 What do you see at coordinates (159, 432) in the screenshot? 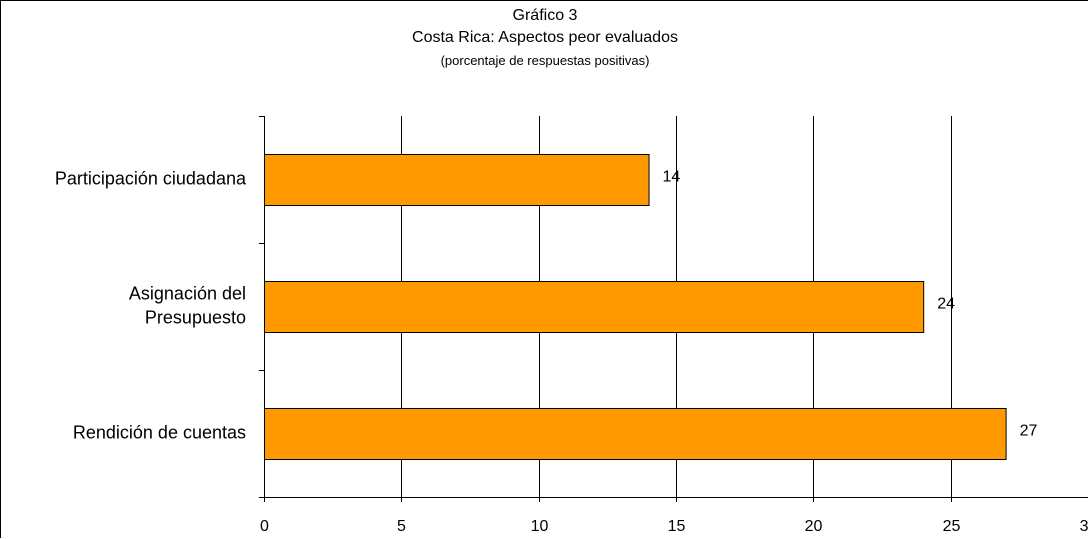
I see `category-label: Rendición de cuentas` at bounding box center [159, 432].